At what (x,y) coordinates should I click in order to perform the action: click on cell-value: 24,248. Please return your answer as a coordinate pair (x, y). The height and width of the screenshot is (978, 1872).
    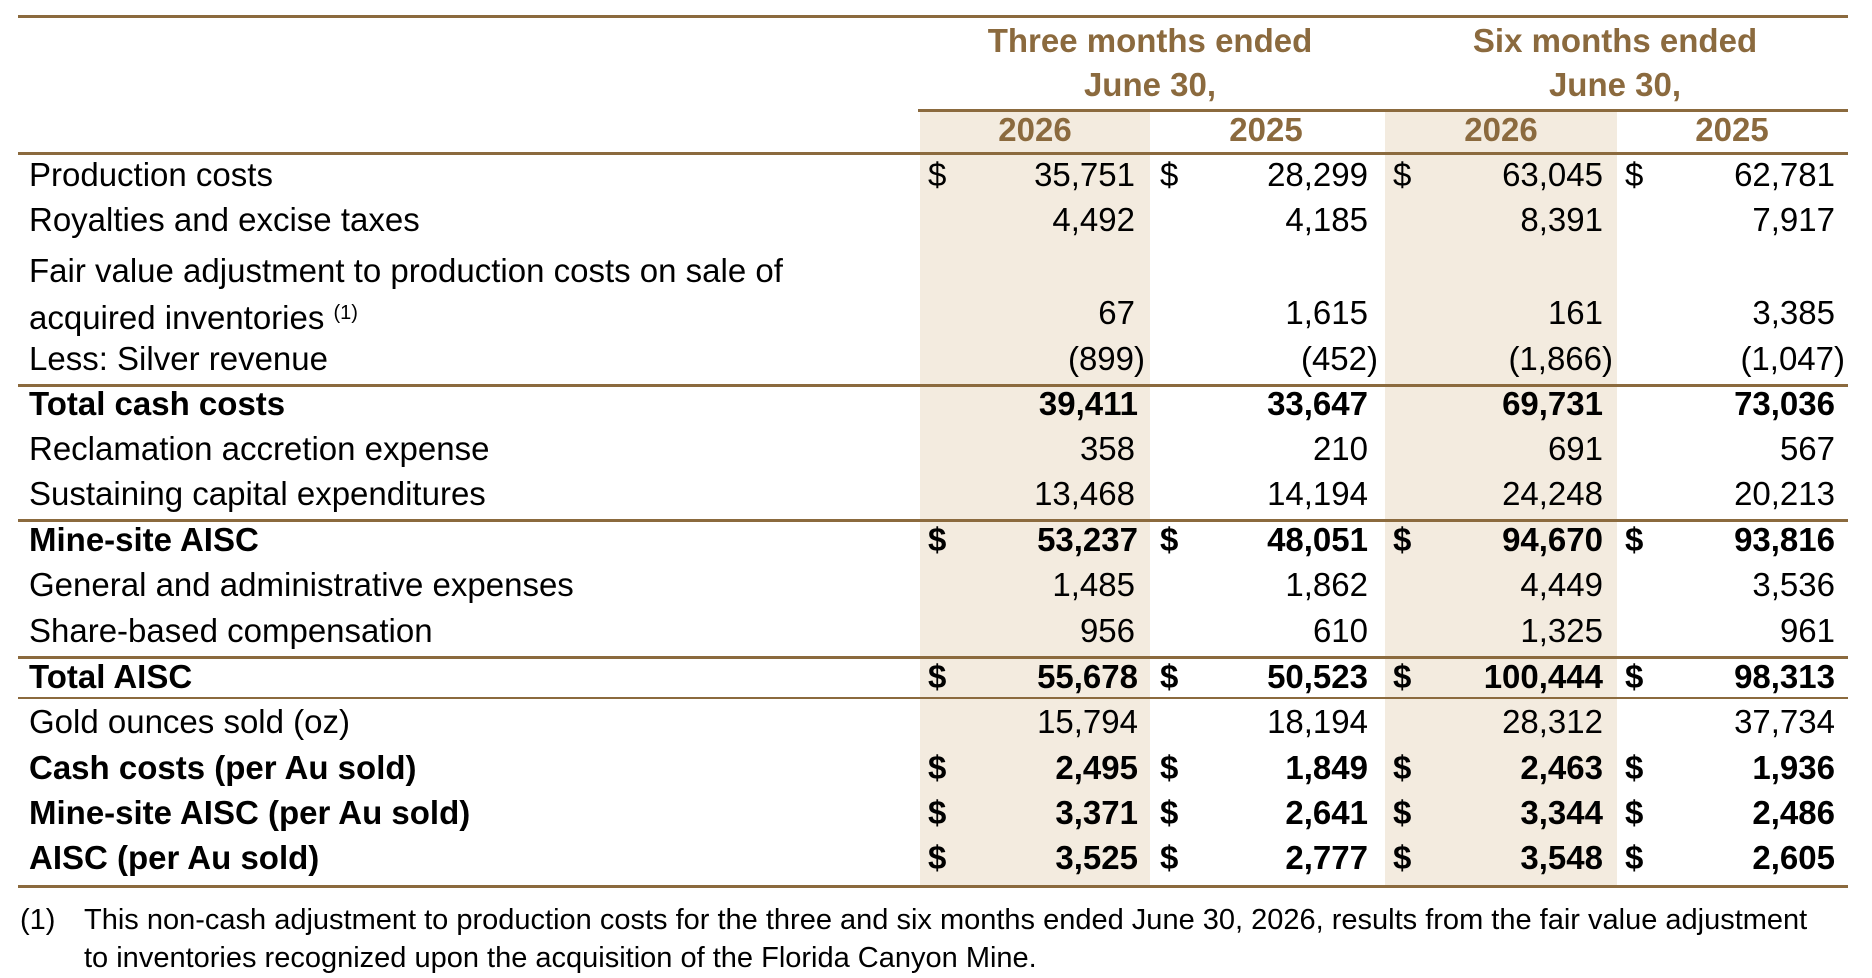
    Looking at the image, I should click on (1552, 493).